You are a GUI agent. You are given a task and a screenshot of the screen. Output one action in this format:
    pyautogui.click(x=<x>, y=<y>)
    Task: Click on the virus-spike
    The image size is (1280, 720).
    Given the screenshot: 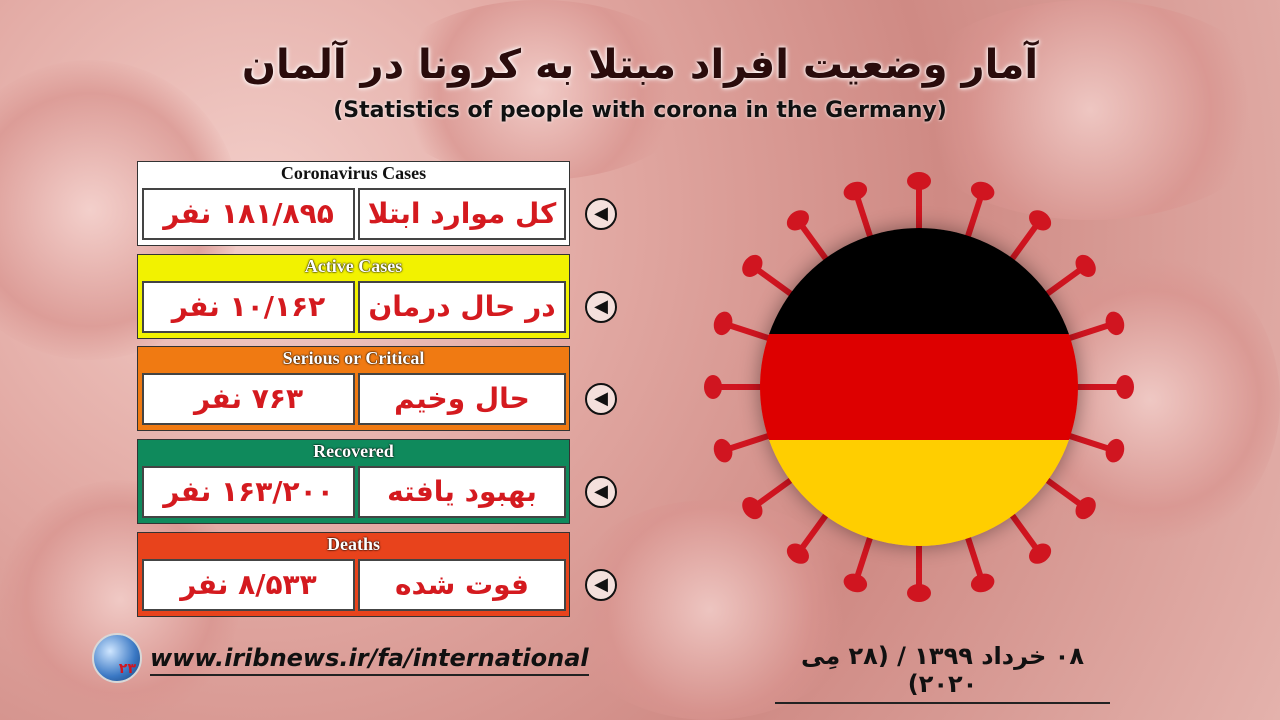 What is the action you would take?
    pyautogui.click(x=919, y=569)
    